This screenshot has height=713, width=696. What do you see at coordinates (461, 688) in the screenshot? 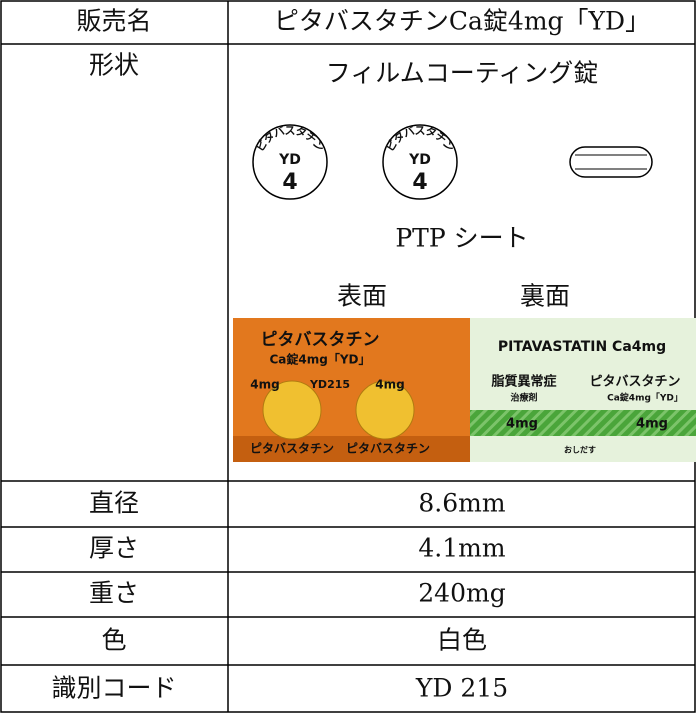
I see `row-value: YD 215` at bounding box center [461, 688].